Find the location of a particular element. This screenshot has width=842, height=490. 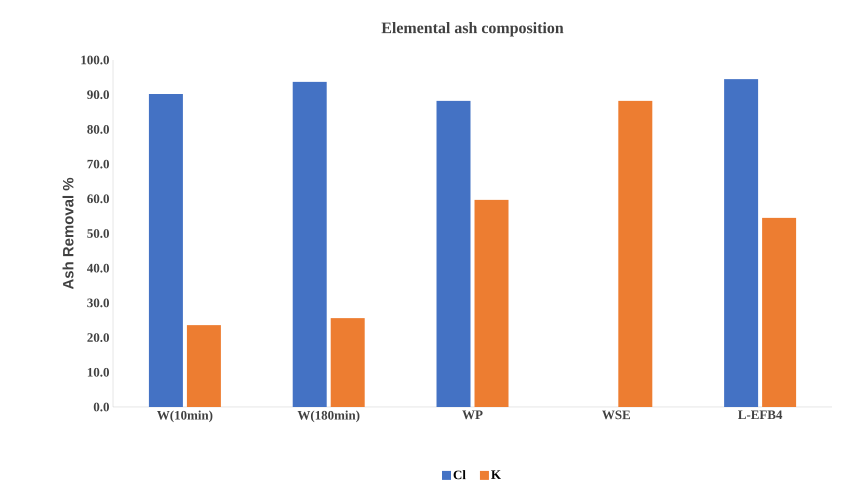

y-tick-label: 10.0 is located at coordinates (98, 372).